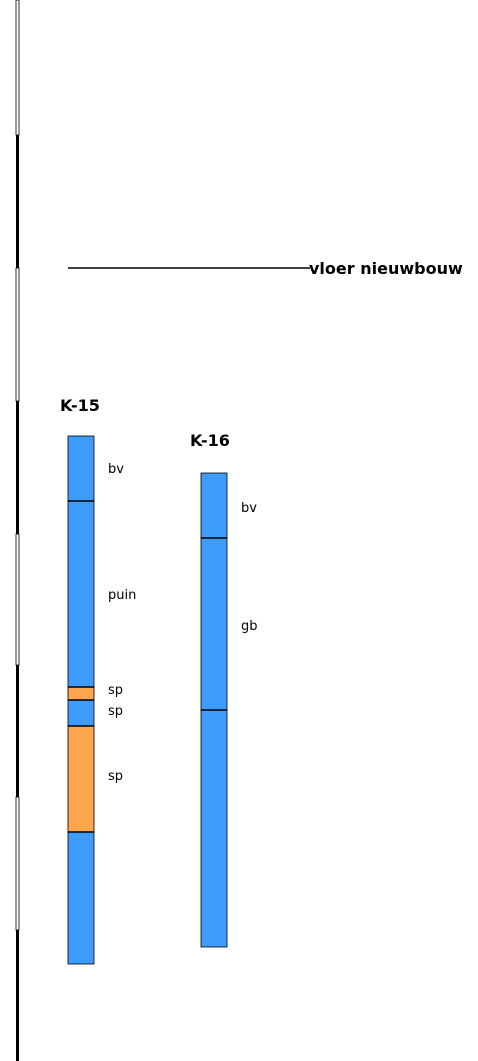  What do you see at coordinates (249, 626) in the screenshot?
I see `layer-label: gb` at bounding box center [249, 626].